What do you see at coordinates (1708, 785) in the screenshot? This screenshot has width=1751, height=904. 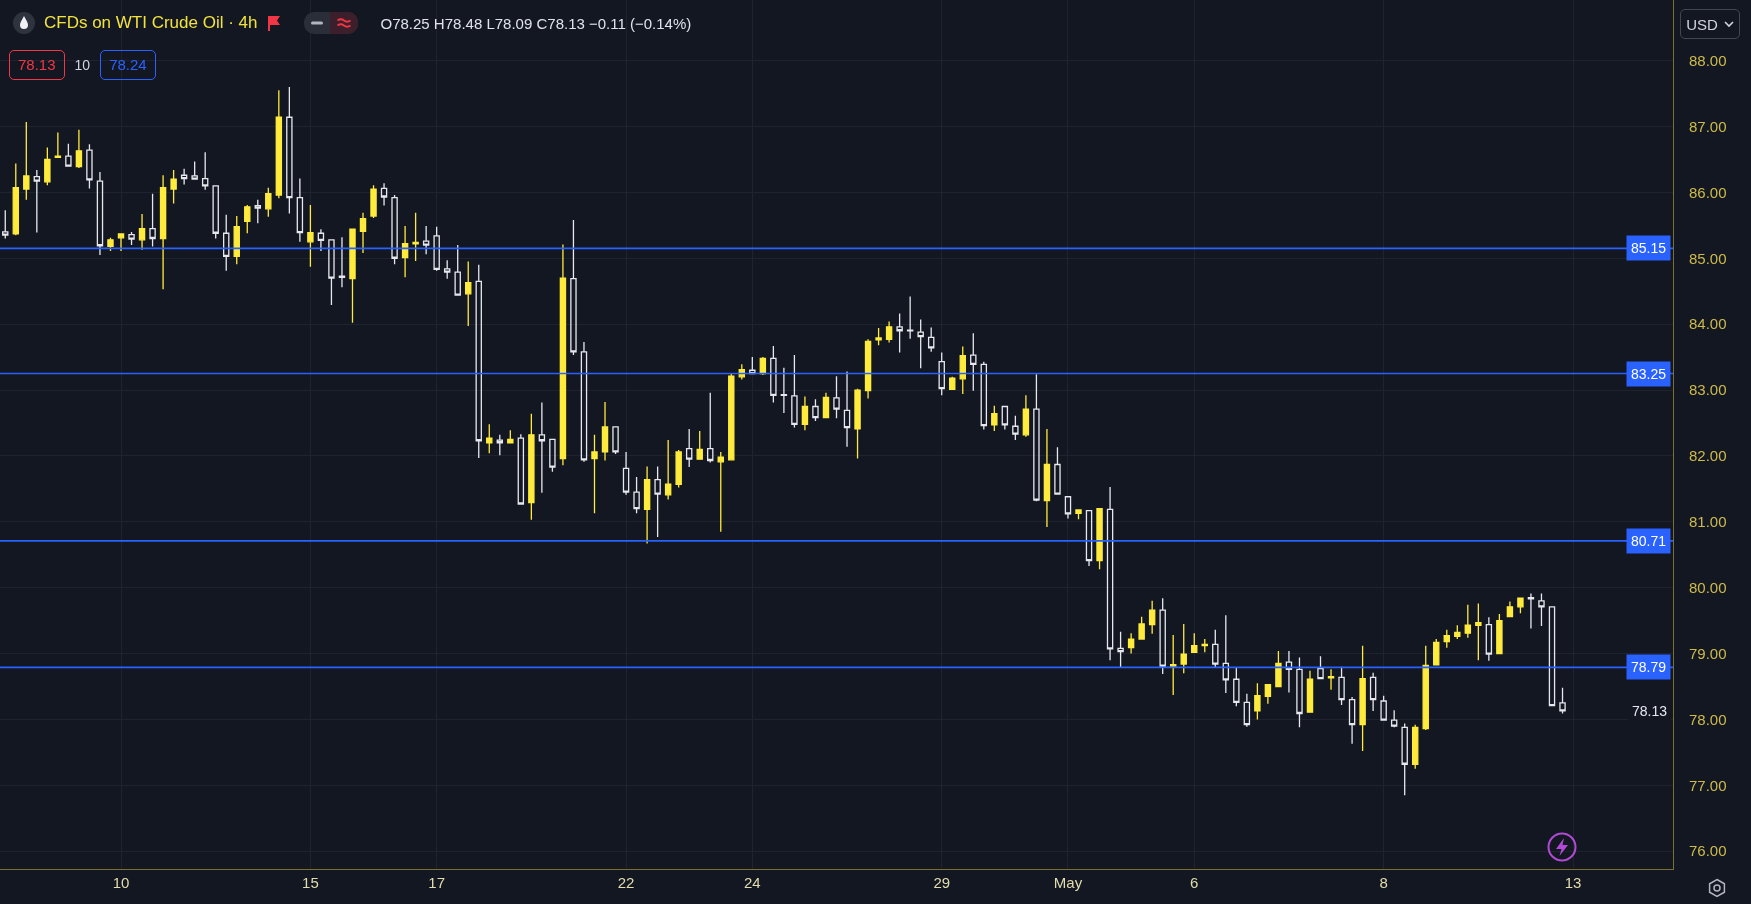 I see `y-tick-label: 77.00` at bounding box center [1708, 785].